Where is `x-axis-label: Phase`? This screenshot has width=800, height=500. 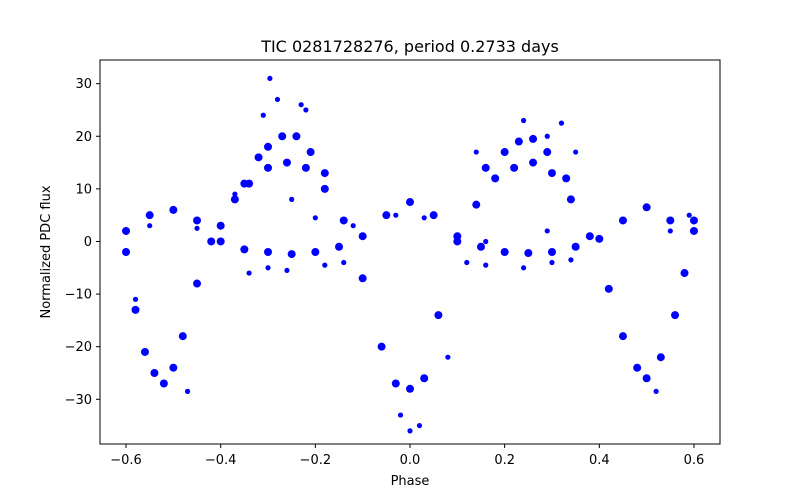
x-axis-label: Phase is located at coordinates (410, 481).